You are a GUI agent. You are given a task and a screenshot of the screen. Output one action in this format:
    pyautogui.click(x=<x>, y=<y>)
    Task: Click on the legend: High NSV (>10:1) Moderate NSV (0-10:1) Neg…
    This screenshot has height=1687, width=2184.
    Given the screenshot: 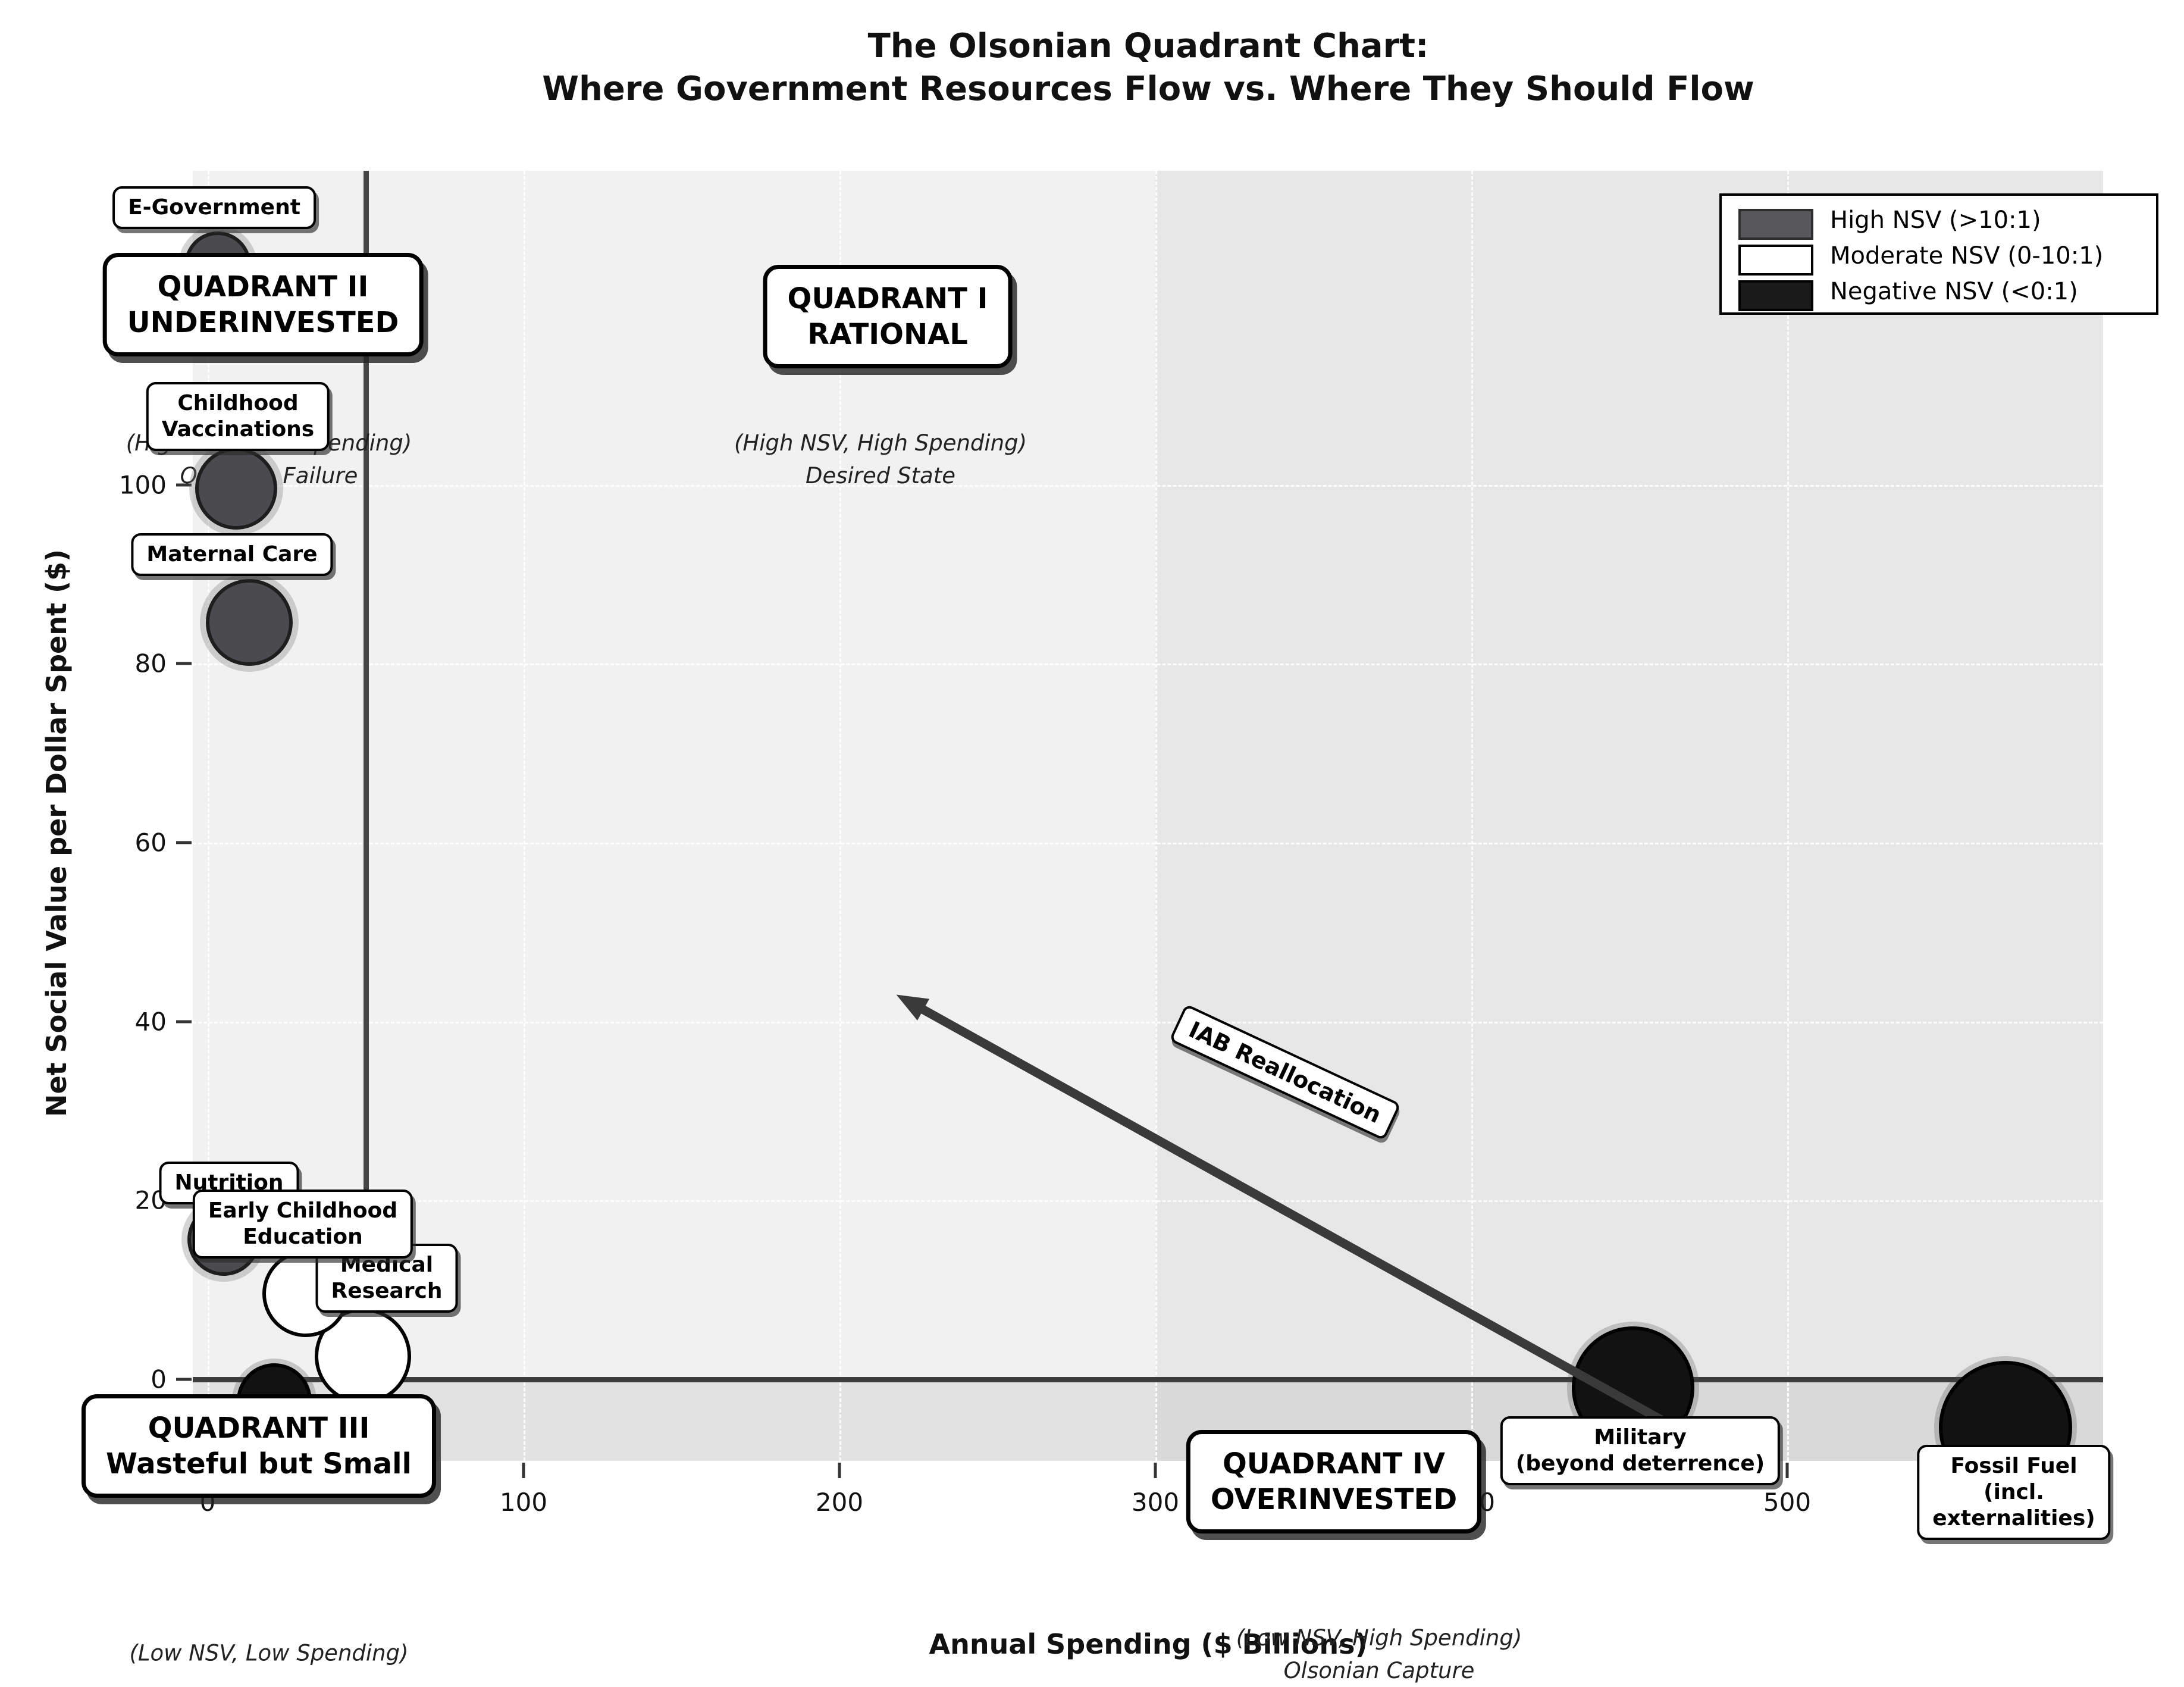 What is the action you would take?
    pyautogui.click(x=1938, y=254)
    